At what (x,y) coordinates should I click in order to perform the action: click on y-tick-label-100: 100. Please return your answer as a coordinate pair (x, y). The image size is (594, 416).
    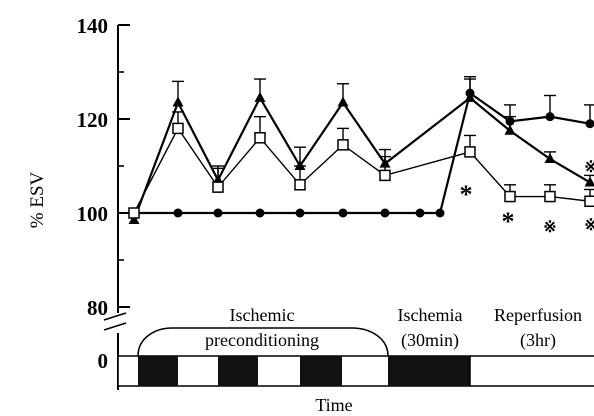
    Looking at the image, I should click on (93, 214).